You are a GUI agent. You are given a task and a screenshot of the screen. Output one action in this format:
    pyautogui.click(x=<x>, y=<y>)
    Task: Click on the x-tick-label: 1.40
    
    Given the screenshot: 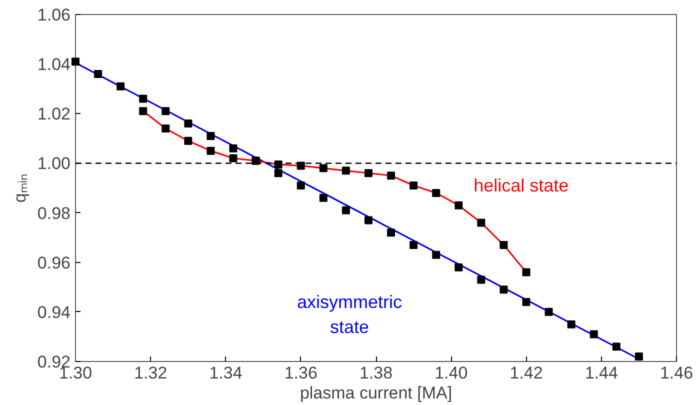 What is the action you would take?
    pyautogui.click(x=451, y=373)
    